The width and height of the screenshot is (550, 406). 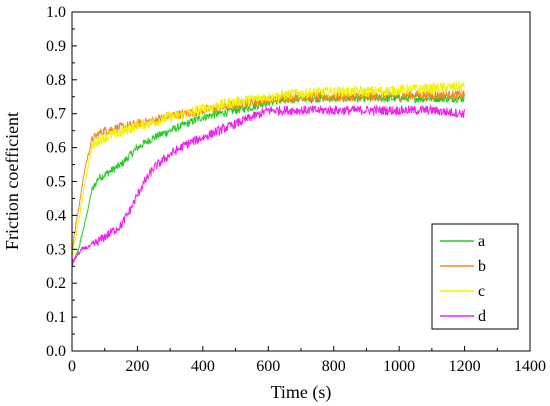 I want to click on y-tick-label: 0.6, so click(x=56, y=148).